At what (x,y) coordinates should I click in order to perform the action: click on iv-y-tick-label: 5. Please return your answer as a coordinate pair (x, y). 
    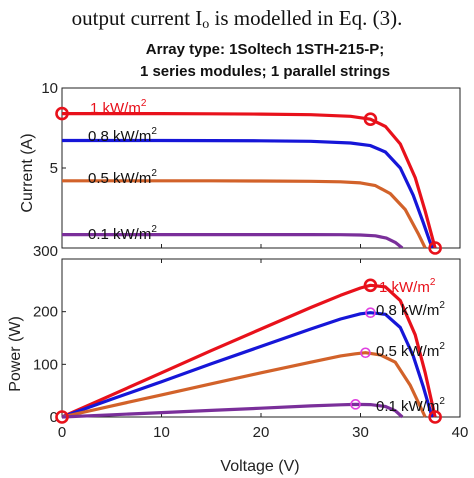
    Looking at the image, I should click on (54, 168).